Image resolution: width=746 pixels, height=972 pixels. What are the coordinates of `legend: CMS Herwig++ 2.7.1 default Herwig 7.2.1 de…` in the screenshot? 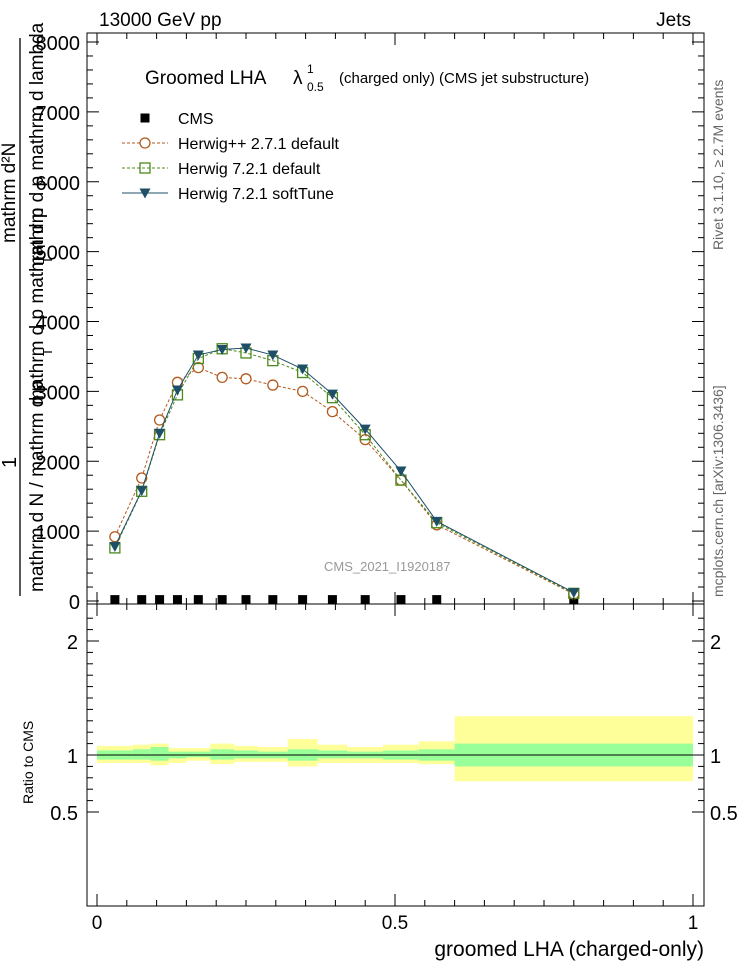 It's located at (231, 157).